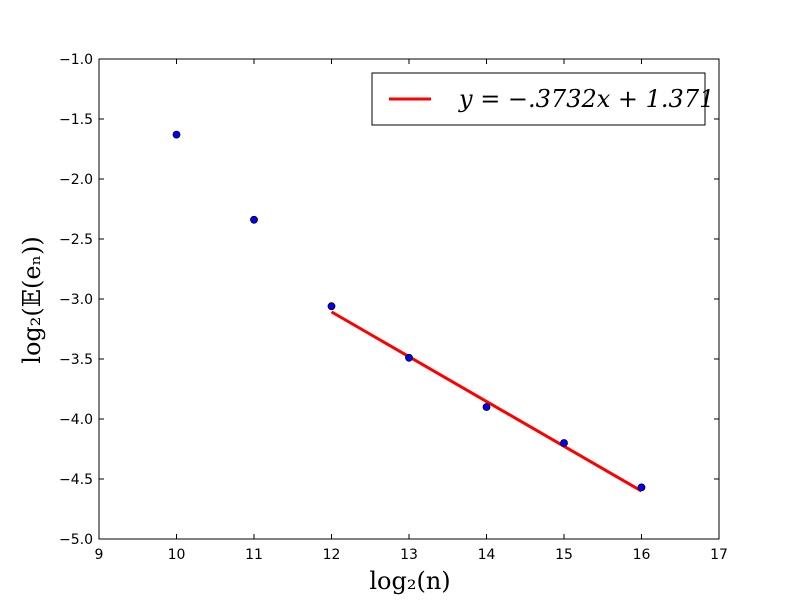 The height and width of the screenshot is (600, 800). I want to click on y-tick-label: −1.0, so click(76, 60).